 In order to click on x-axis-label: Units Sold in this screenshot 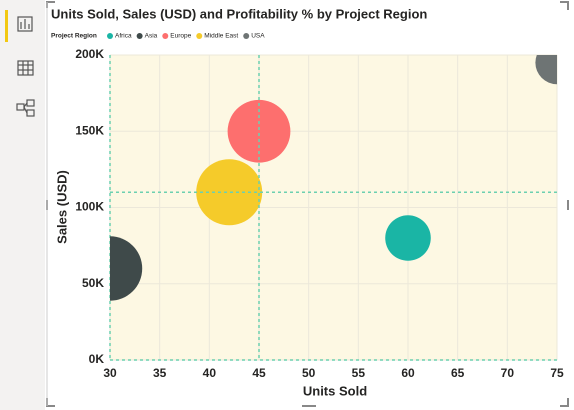, I will do `click(335, 390)`.